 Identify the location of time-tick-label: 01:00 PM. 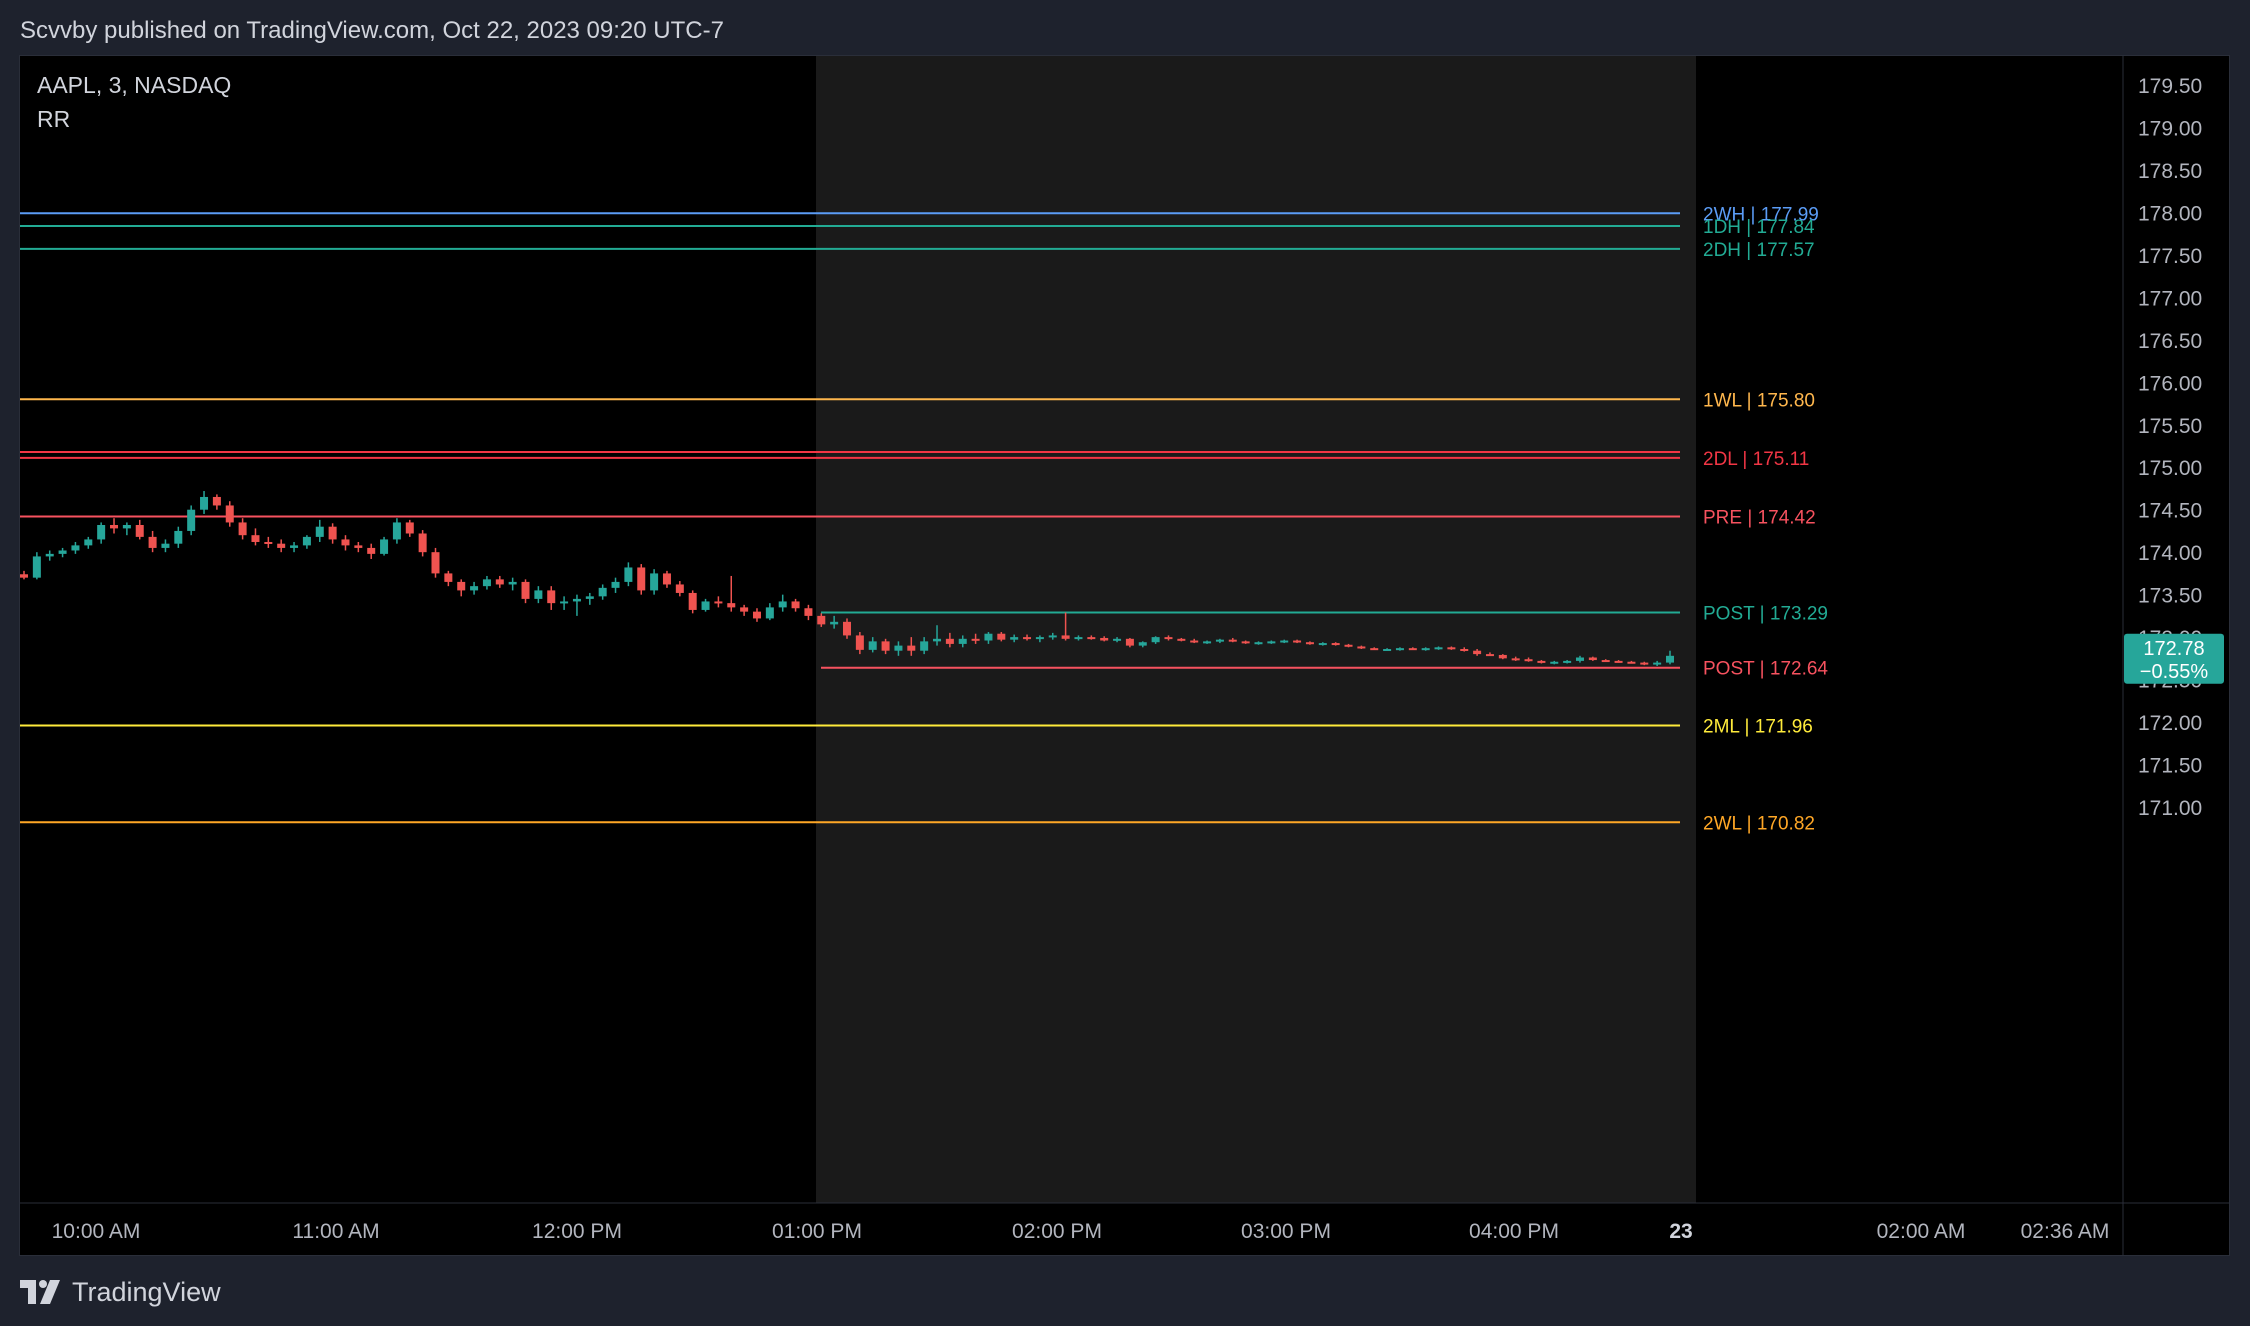
(817, 1231).